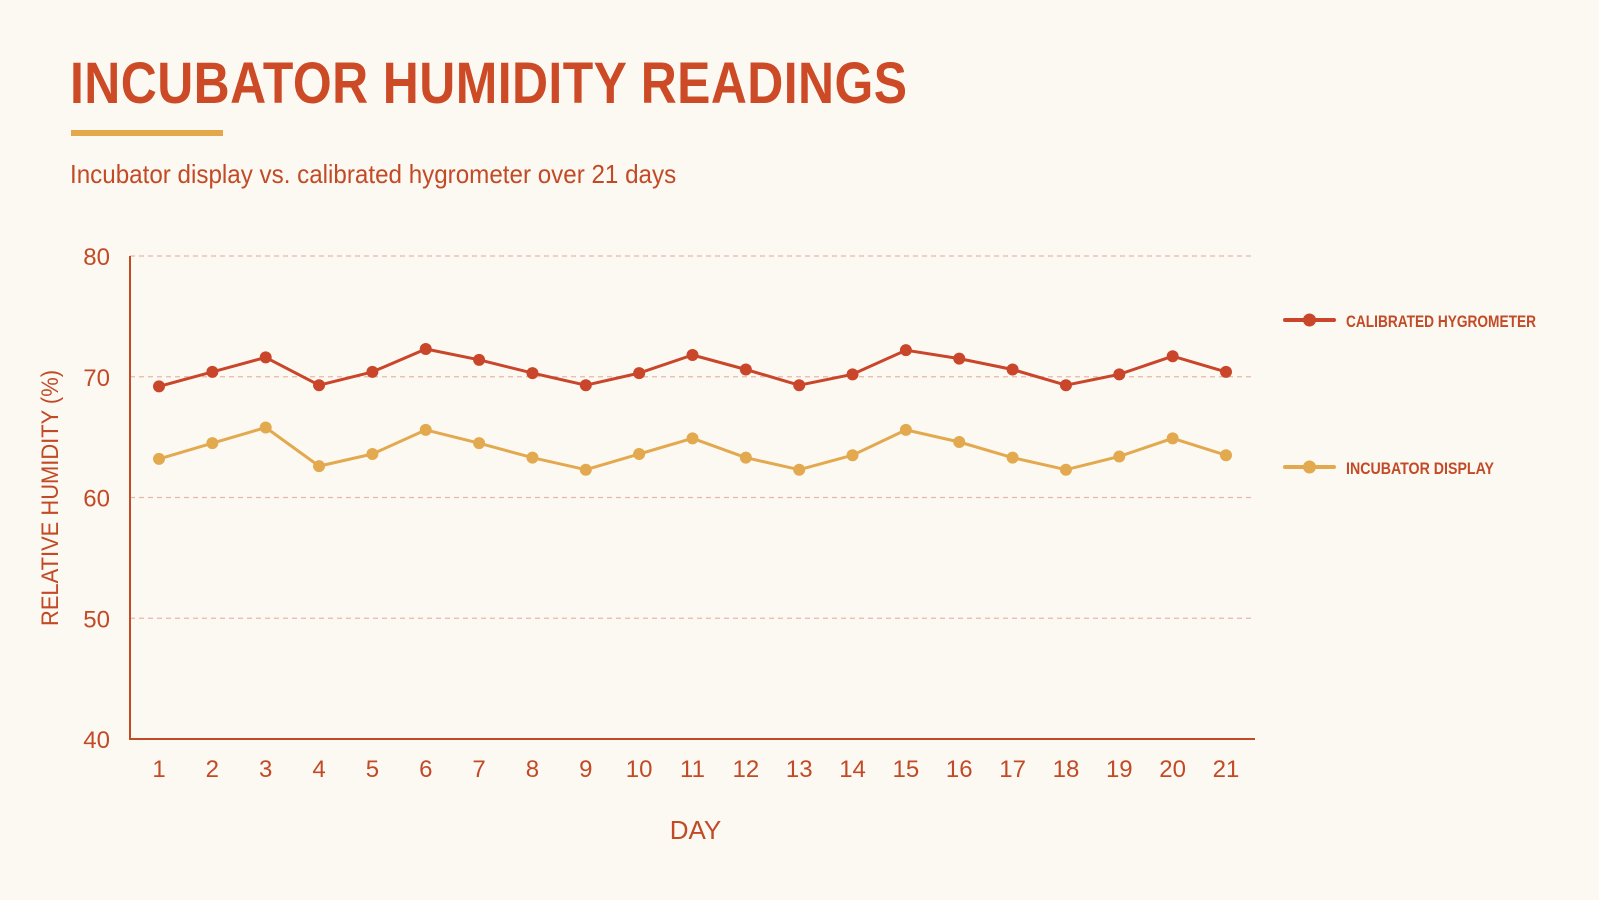 The image size is (1599, 900). I want to click on legend: CALIBRATED HYGROMETER INCUBATOR DISPLAY, so click(1409, 395).